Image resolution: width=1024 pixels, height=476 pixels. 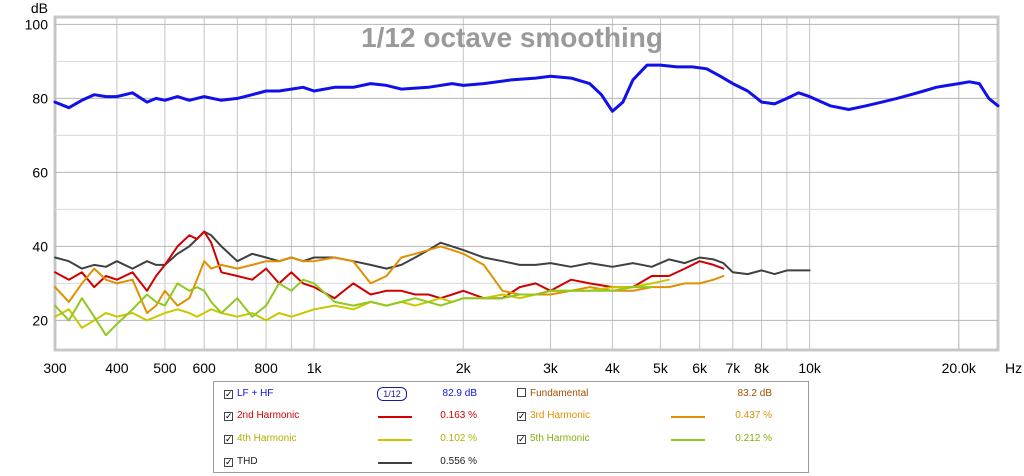 What do you see at coordinates (395, 440) in the screenshot?
I see `legend-swatch-4th-harmonic` at bounding box center [395, 440].